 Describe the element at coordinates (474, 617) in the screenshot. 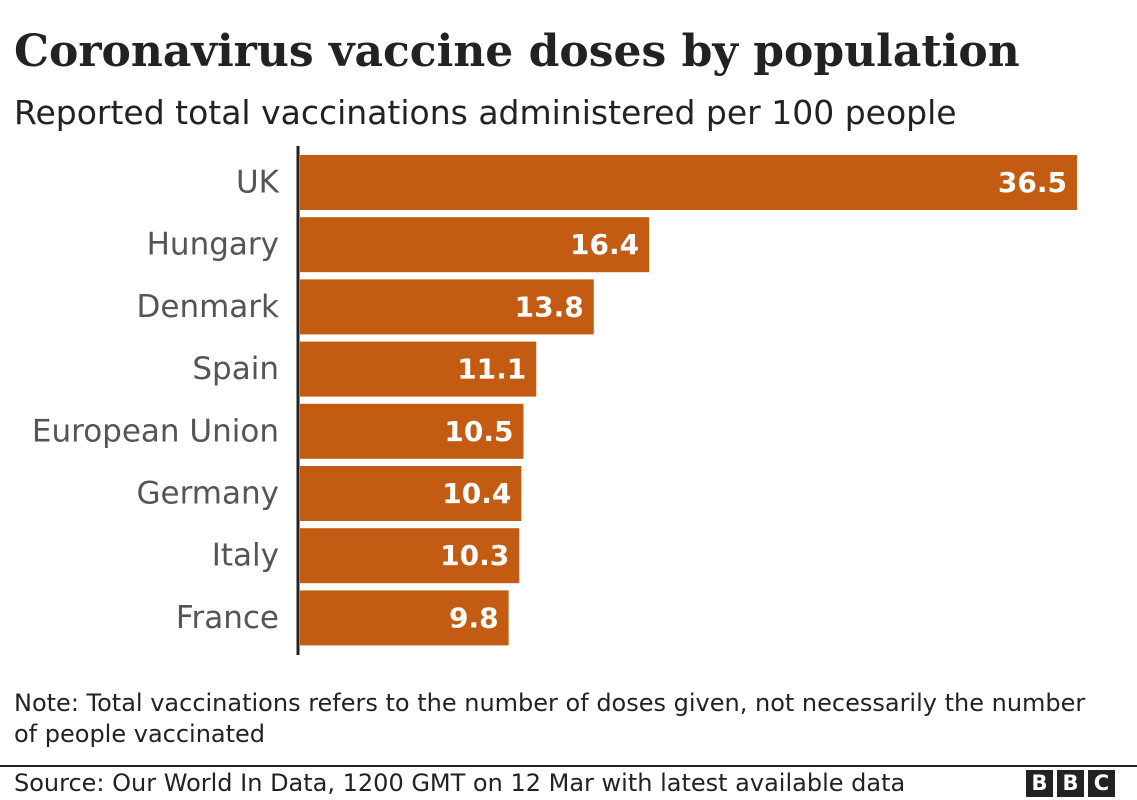

I see `value-label: 9.8` at that location.